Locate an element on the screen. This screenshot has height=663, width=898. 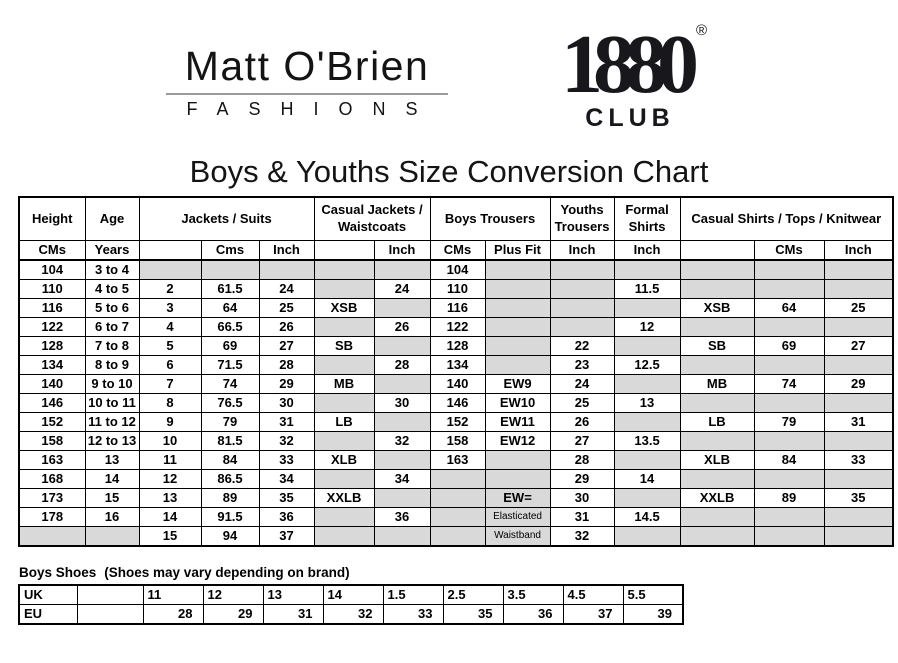
size-cell: 8 is located at coordinates (170, 403).